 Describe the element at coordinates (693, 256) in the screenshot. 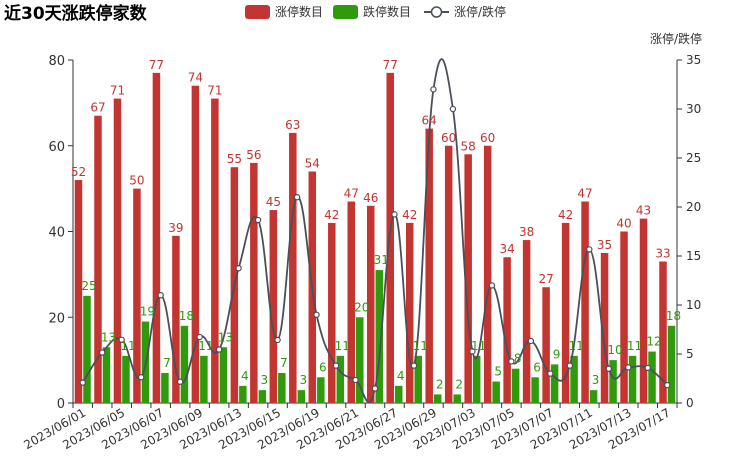

I see `y-right-tick-label: 15` at that location.